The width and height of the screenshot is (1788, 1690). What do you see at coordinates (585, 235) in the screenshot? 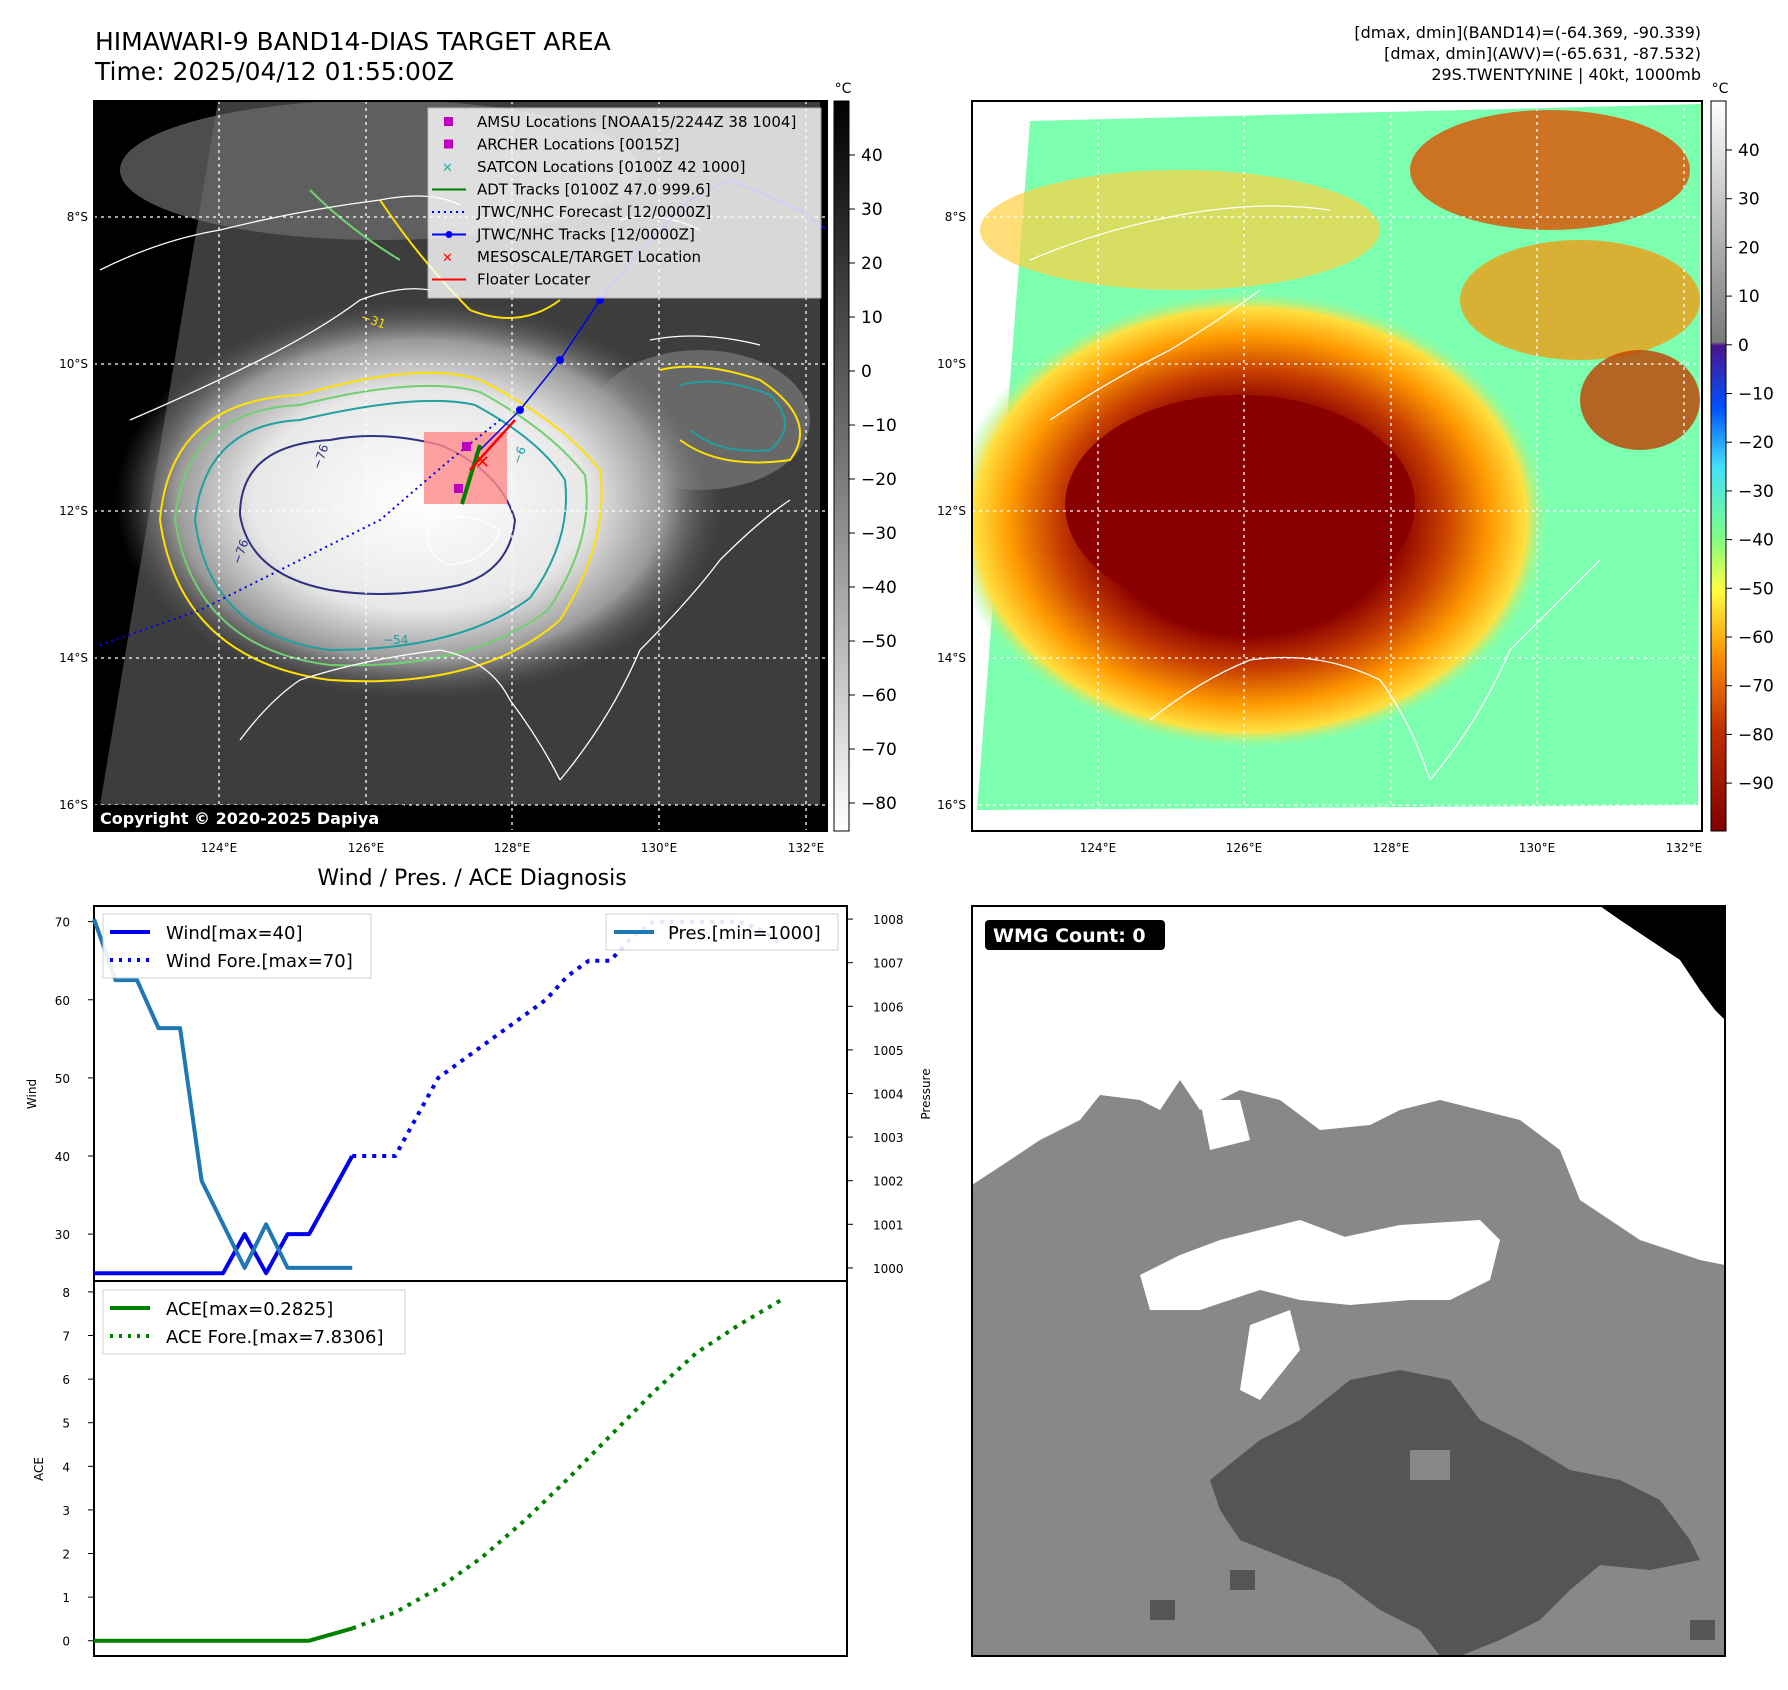
I see `legend-label: JTWC/NHC Tracks [12/0000Z]` at bounding box center [585, 235].